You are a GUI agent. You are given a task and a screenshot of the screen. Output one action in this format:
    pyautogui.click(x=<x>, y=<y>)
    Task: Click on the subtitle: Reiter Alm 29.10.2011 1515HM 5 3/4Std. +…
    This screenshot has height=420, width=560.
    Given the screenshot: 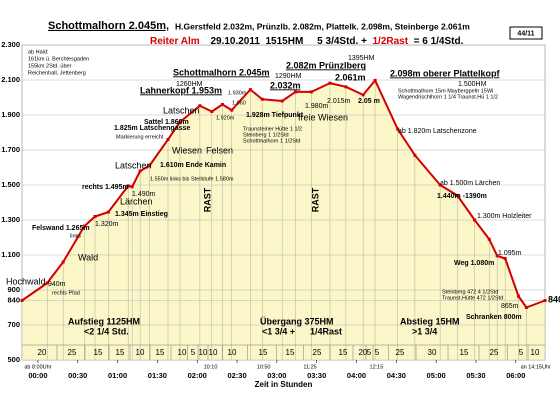 What is the action you would take?
    pyautogui.click(x=307, y=41)
    